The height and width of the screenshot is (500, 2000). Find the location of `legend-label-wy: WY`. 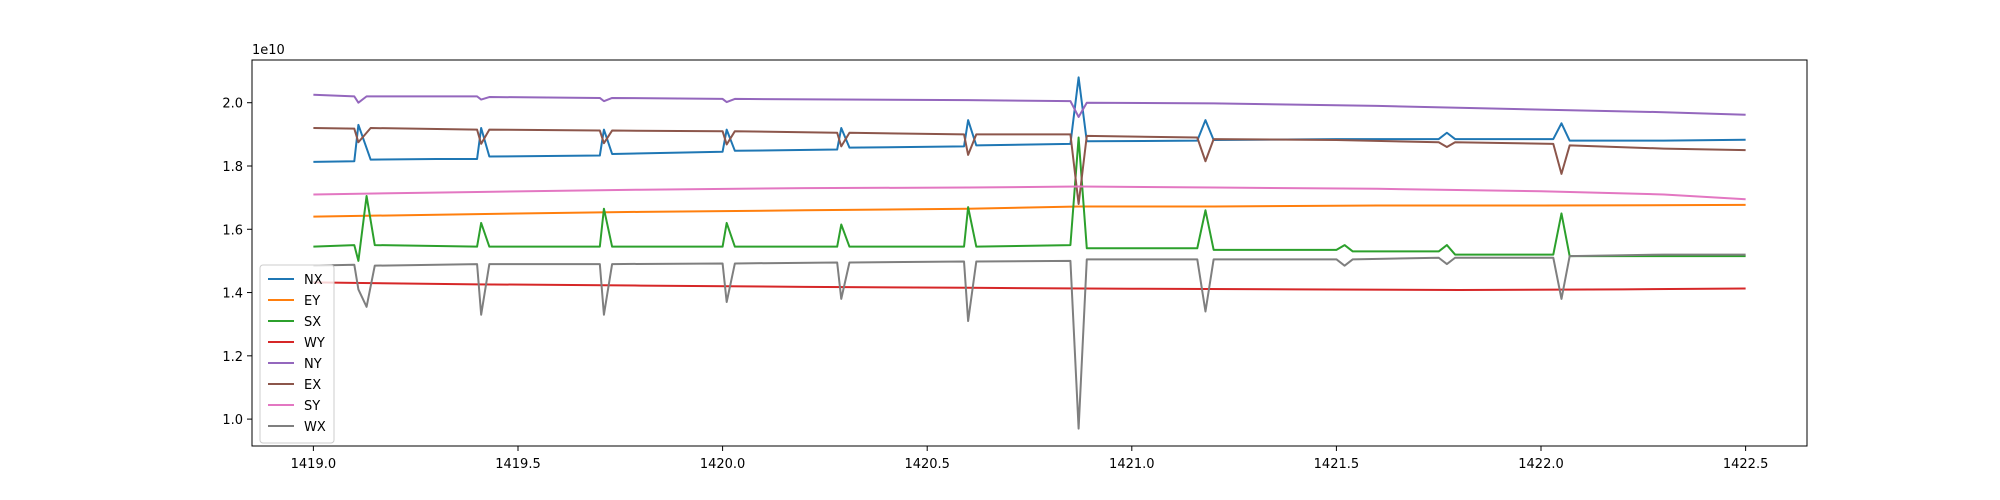

legend-label-wy: WY is located at coordinates (314, 343).